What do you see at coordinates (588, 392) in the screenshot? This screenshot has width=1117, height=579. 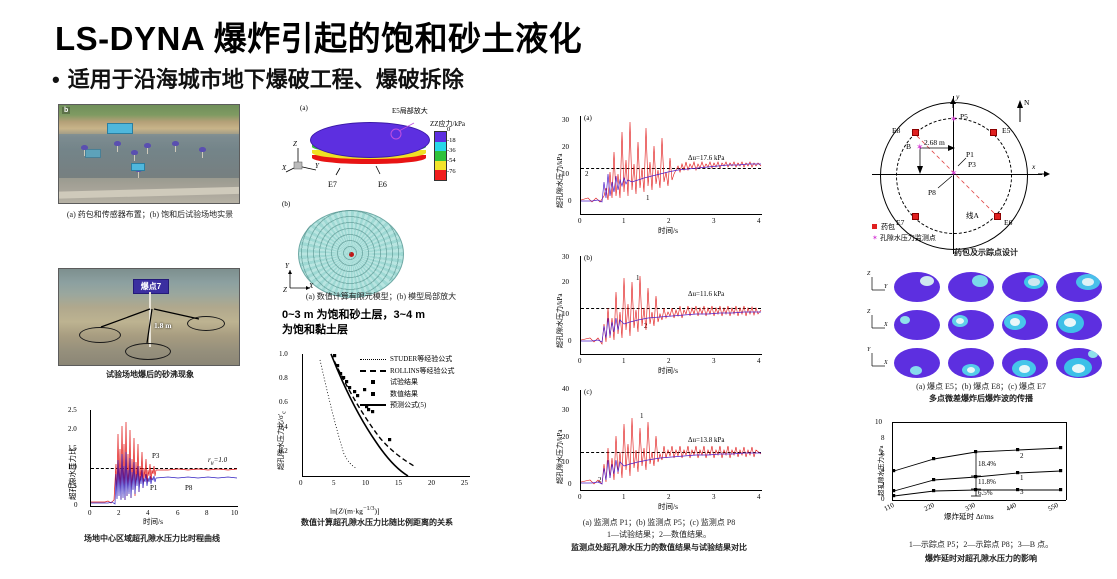 I see `panel-tag: (c)` at bounding box center [588, 392].